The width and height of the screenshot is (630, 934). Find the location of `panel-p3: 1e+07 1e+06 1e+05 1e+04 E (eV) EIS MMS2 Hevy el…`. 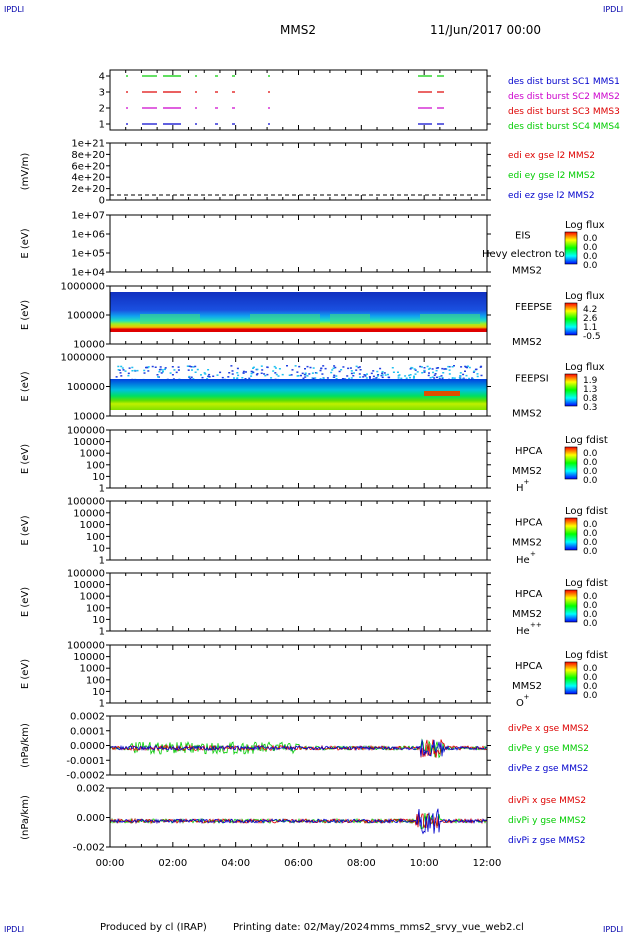

panel-p3: 1e+07 1e+06 1e+05 1e+04 E (eV) EIS MMS2 Hevy el… is located at coordinates (312, 245).